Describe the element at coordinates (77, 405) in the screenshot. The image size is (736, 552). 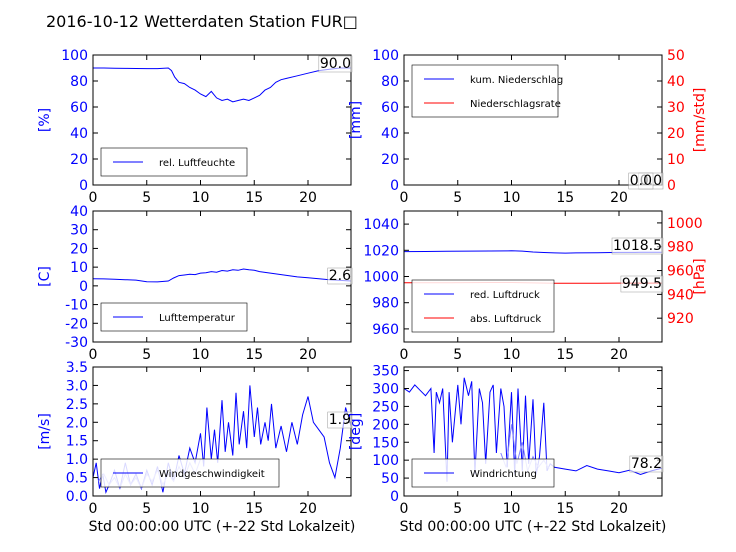
I see `y-tick-label: 2.5` at that location.